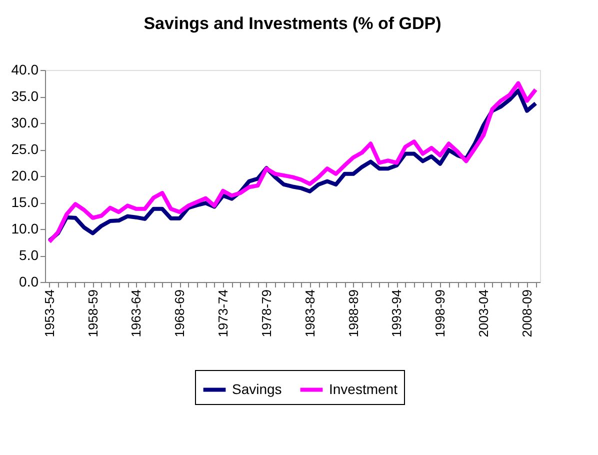  What do you see at coordinates (136, 314) in the screenshot?
I see `x-tick-label: 1963-64` at bounding box center [136, 314].